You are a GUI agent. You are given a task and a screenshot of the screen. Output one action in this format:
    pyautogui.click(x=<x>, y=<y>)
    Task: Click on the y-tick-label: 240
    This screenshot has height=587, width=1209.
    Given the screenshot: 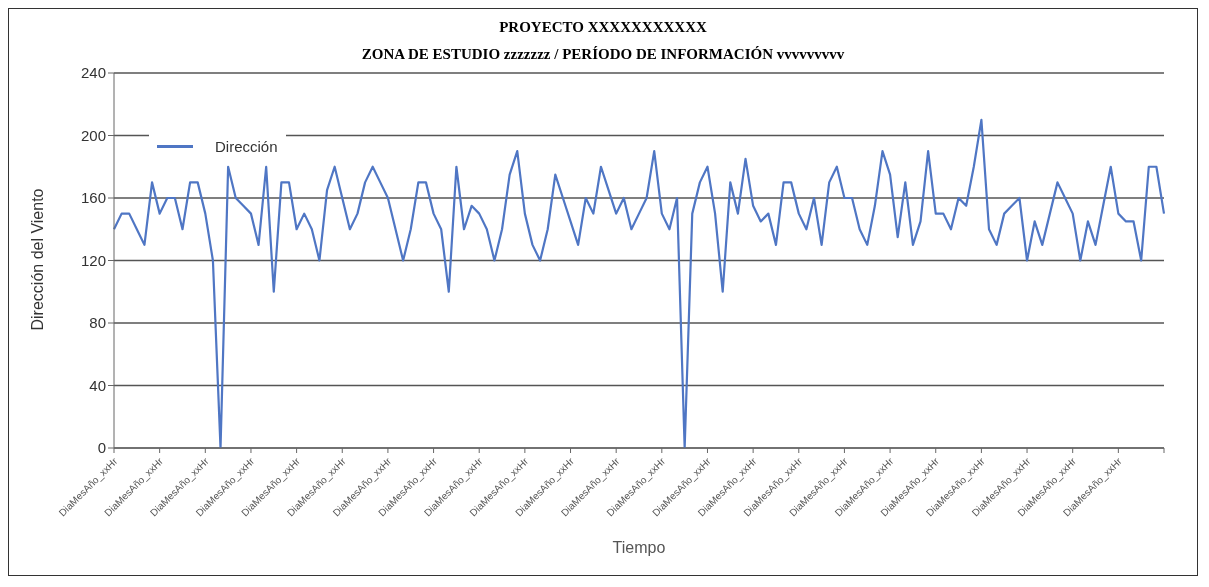 What is the action you would take?
    pyautogui.click(x=93, y=73)
    